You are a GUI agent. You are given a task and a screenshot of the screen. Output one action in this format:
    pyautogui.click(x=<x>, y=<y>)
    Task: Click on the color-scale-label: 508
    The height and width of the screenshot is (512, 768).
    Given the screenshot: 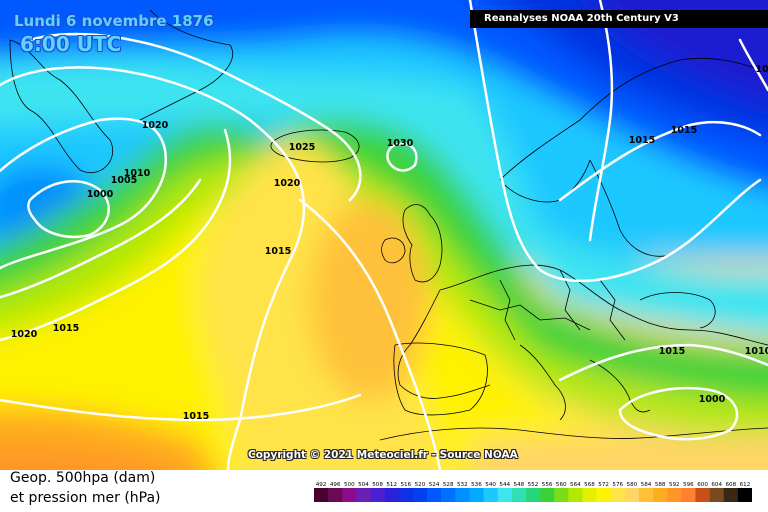 What is the action you would take?
    pyautogui.click(x=377, y=485)
    